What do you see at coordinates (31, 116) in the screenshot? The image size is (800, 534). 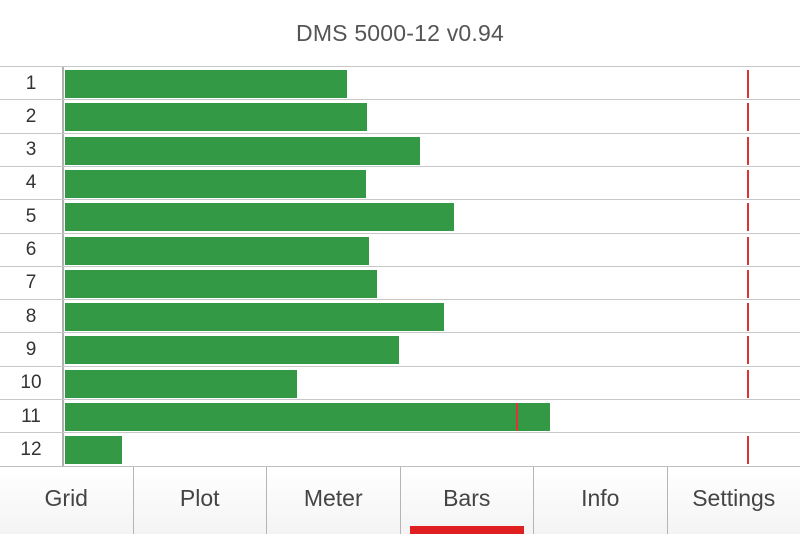 I see `row-label: 2` at bounding box center [31, 116].